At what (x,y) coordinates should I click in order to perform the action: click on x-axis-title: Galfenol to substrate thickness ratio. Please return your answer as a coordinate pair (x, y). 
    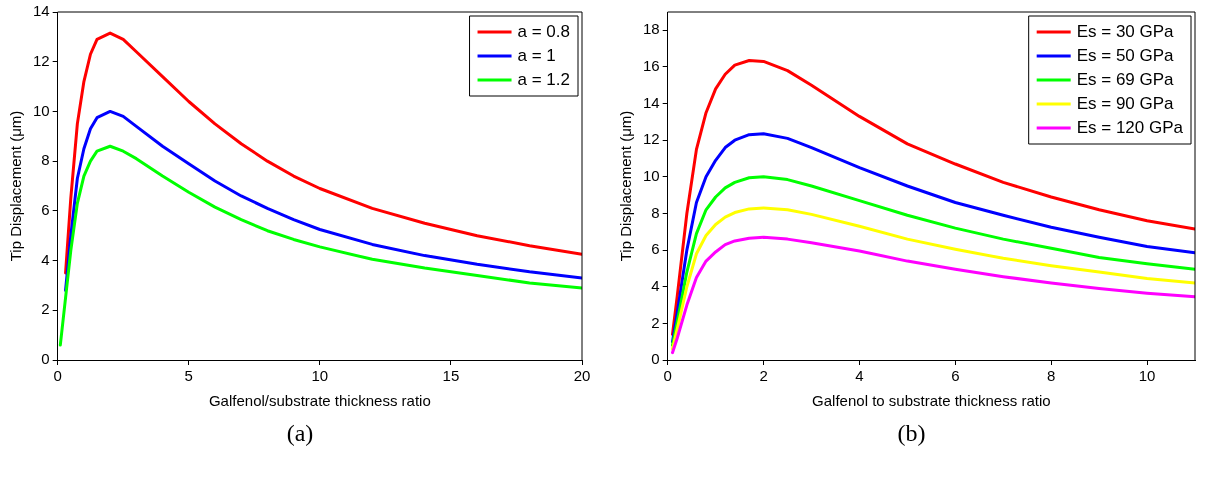
    Looking at the image, I should click on (931, 401).